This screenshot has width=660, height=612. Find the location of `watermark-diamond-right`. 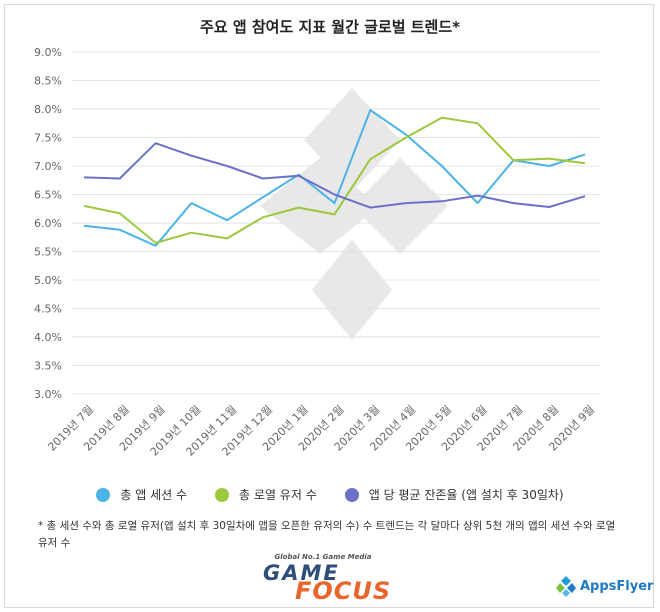

watermark-diamond-right is located at coordinates (400, 206).